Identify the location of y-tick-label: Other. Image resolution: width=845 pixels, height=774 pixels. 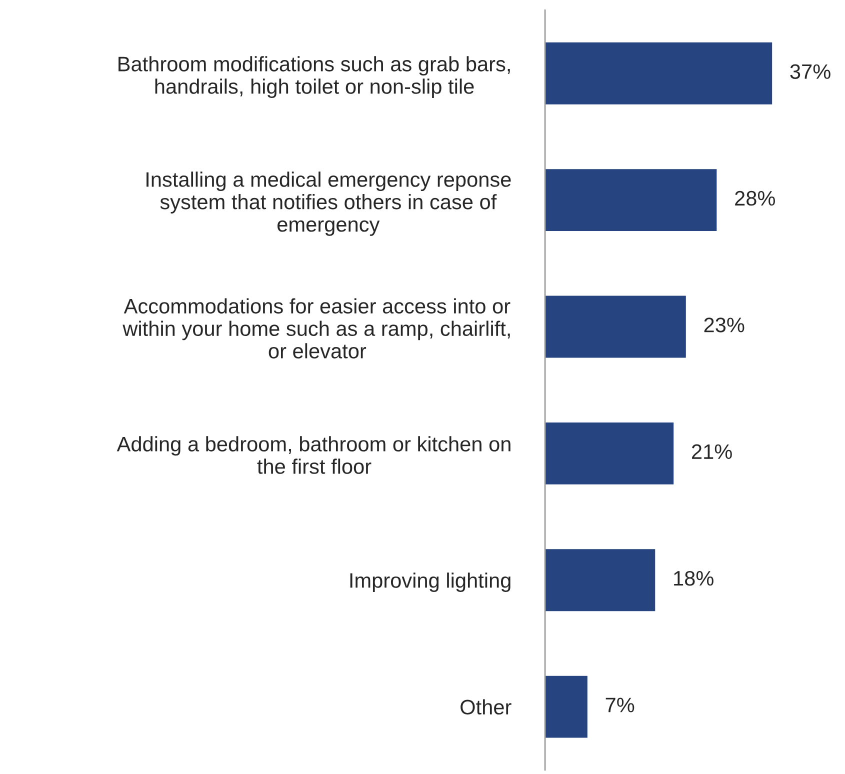
(486, 707).